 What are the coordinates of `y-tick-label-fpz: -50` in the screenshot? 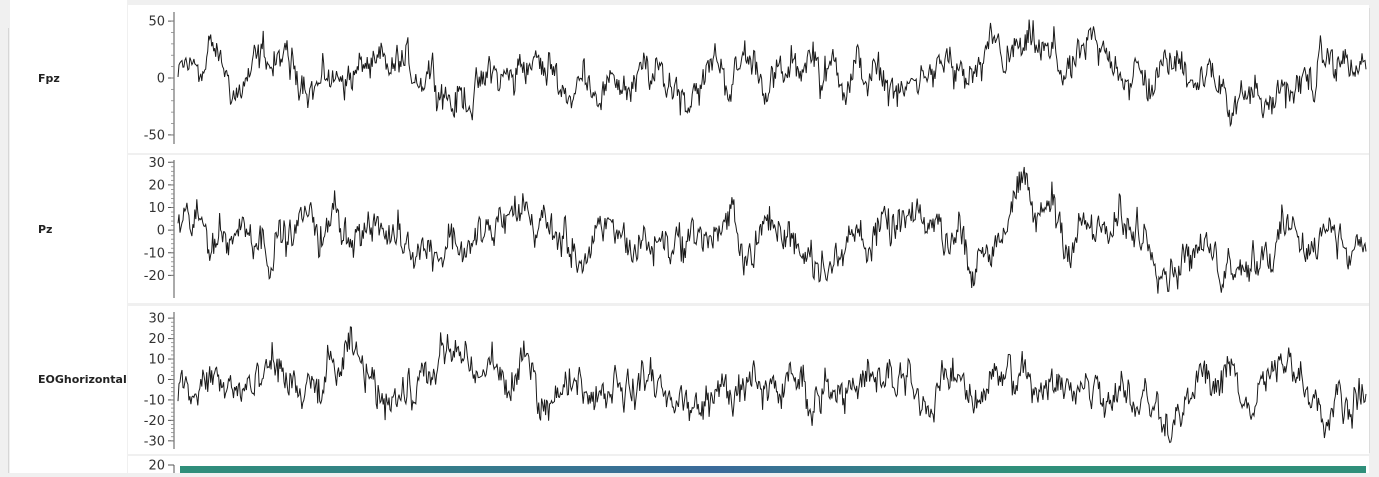 It's located at (154, 135).